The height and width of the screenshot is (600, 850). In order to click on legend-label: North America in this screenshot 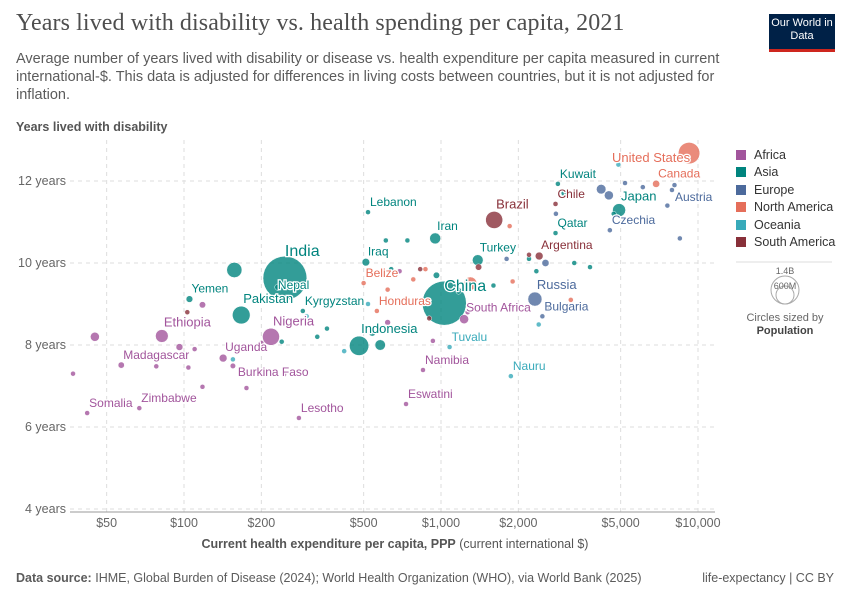, I will do `click(794, 207)`.